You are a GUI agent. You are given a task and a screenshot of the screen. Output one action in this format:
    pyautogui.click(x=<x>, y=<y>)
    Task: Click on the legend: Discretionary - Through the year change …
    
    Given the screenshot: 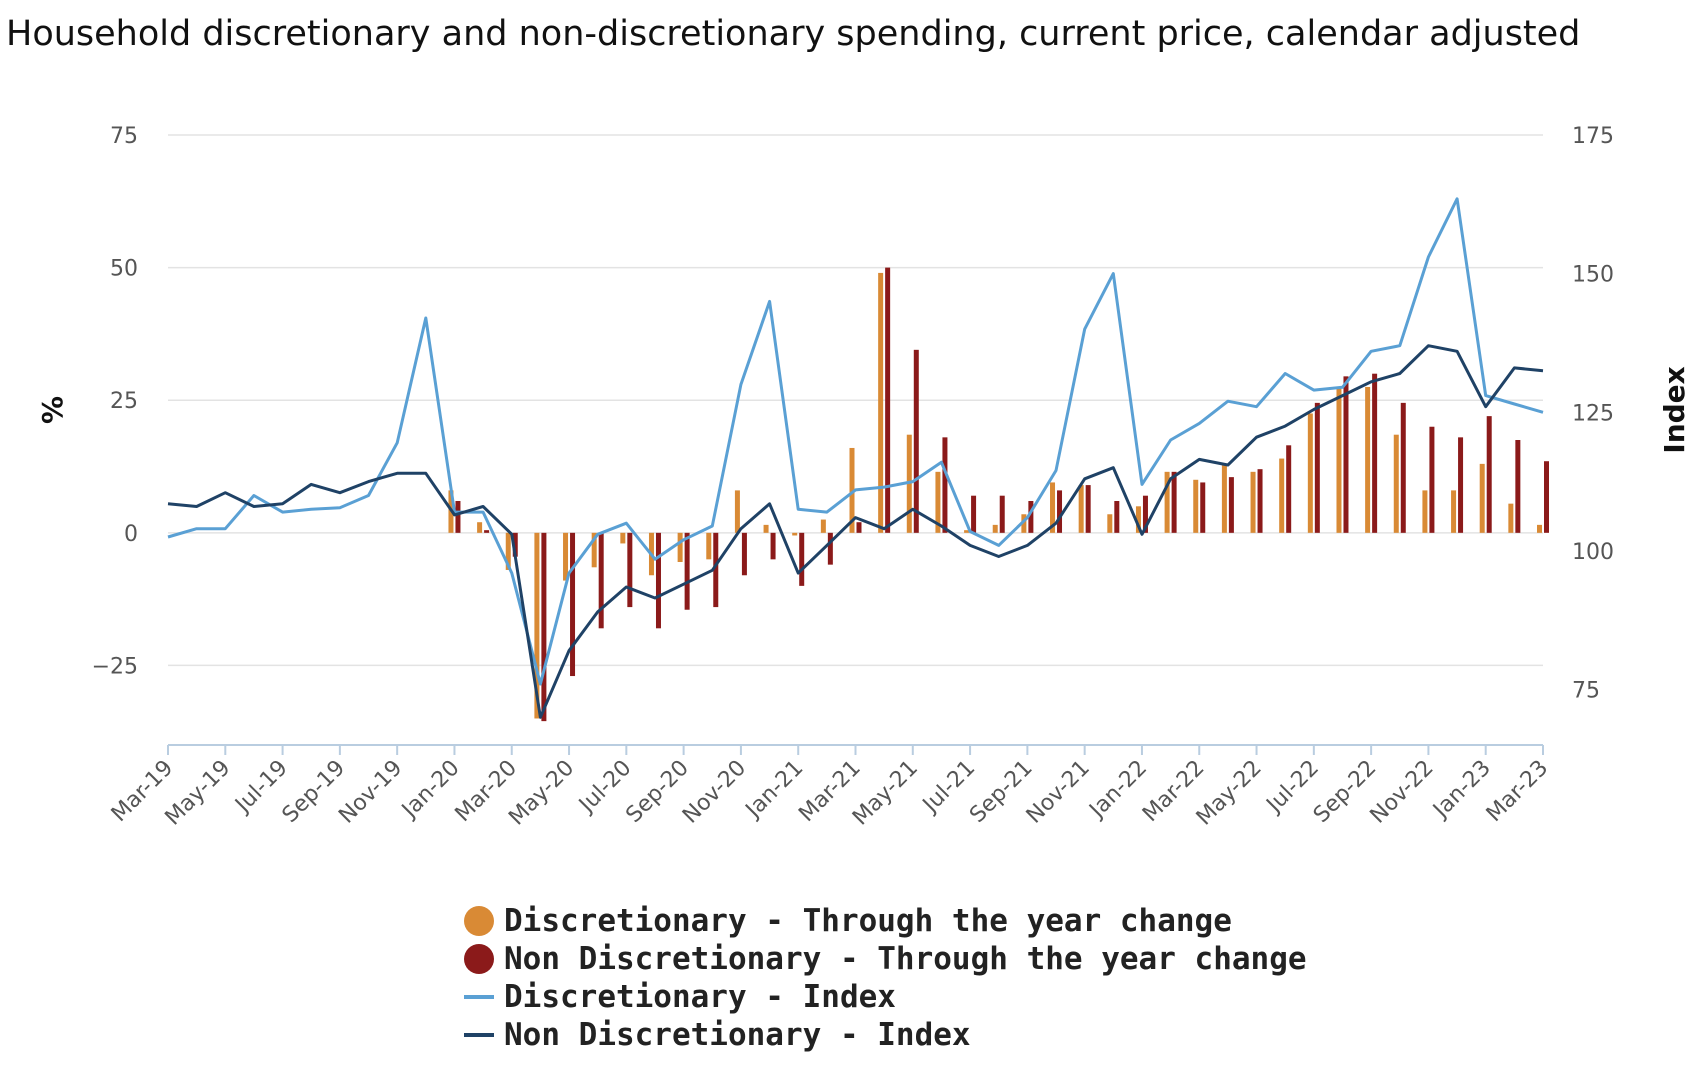 What is the action you would take?
    pyautogui.click(x=885, y=978)
    